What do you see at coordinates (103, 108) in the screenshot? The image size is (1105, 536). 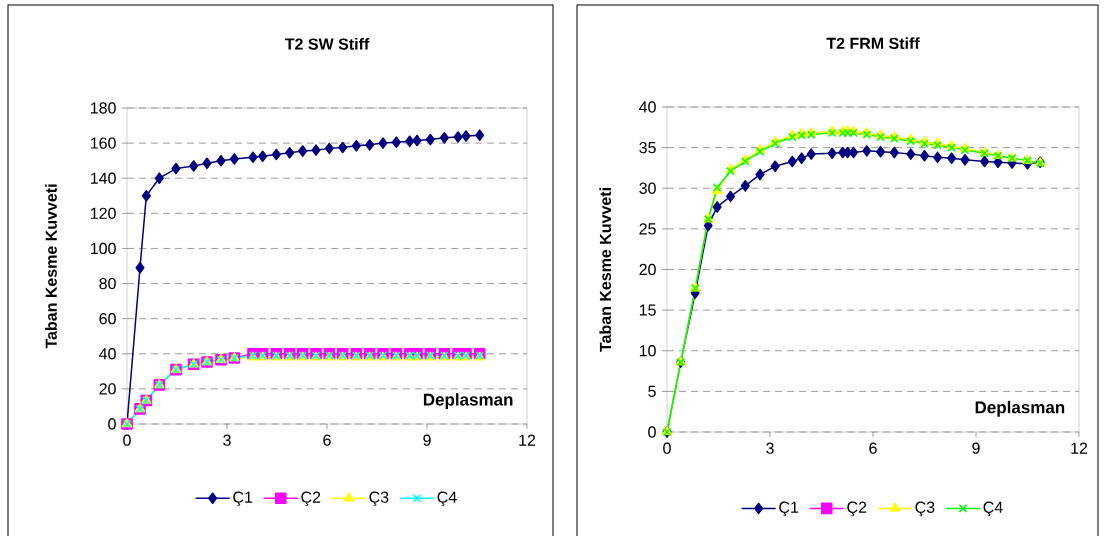 I see `y-tick-label: 180` at bounding box center [103, 108].